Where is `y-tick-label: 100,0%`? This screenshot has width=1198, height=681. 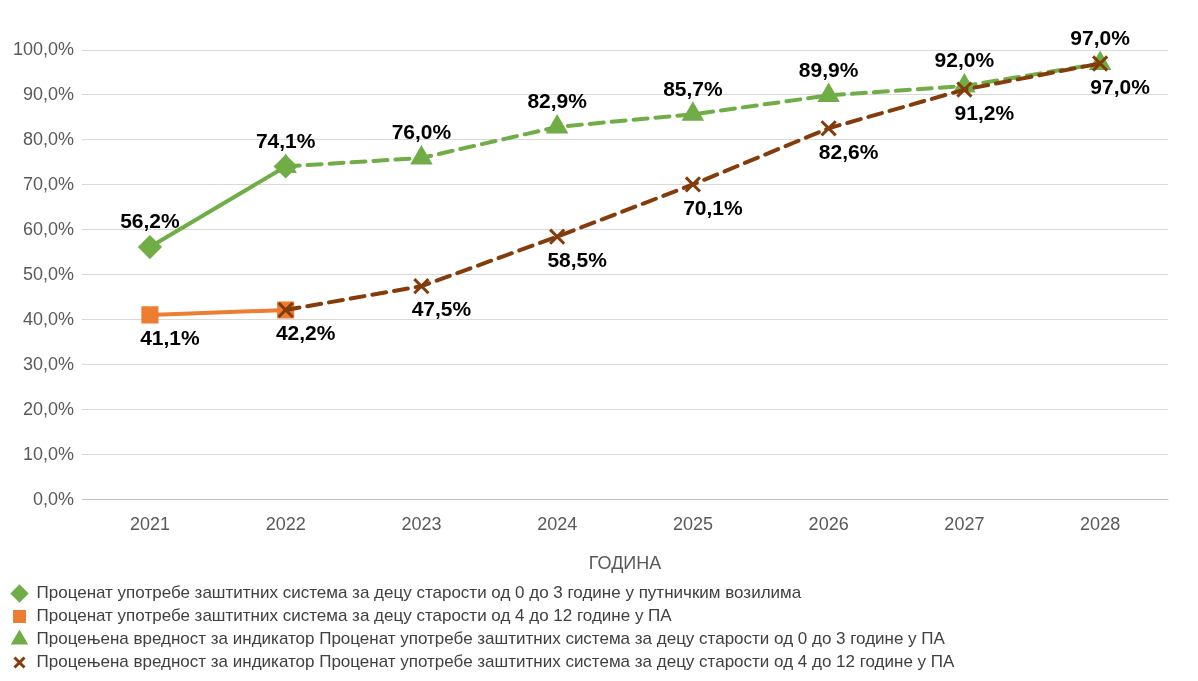 y-tick-label: 100,0% is located at coordinates (43, 48).